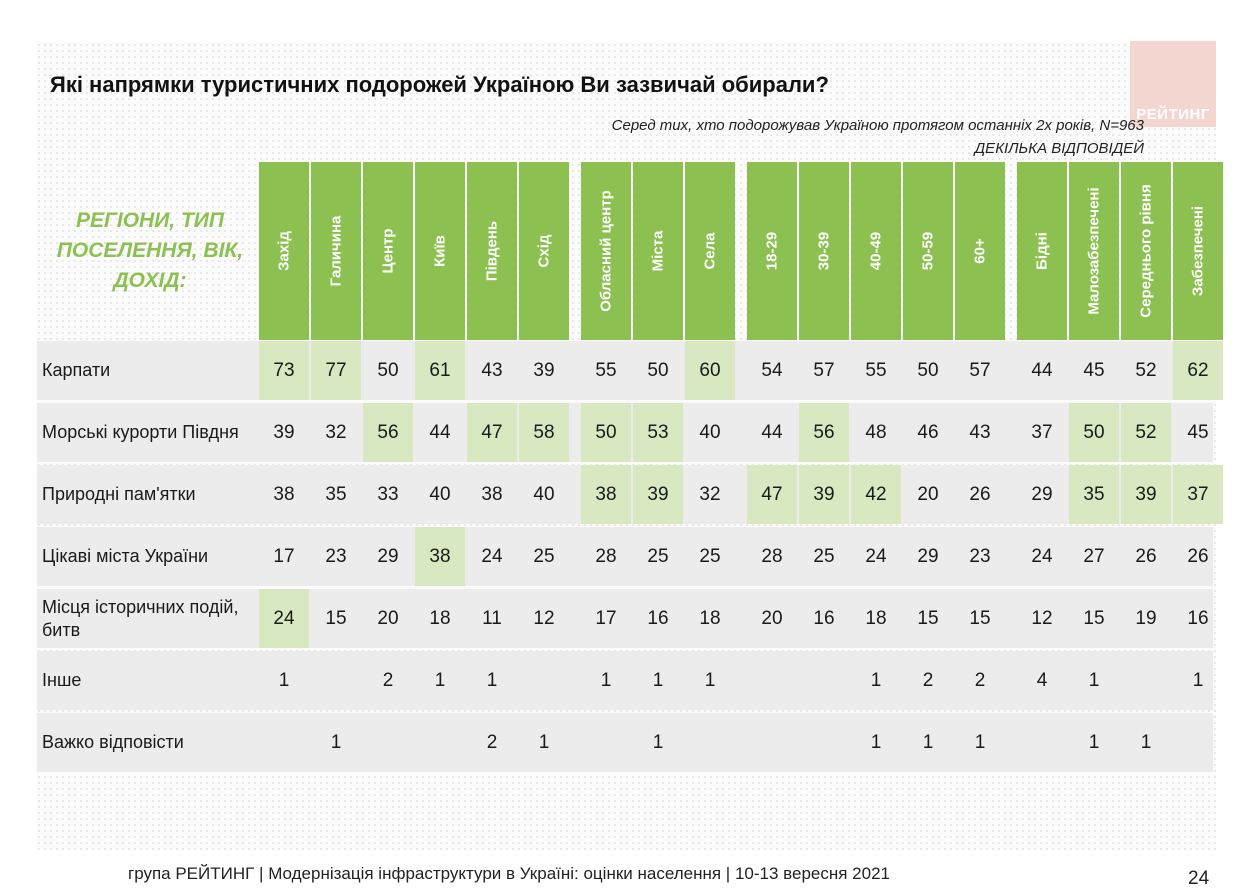 This screenshot has height=892, width=1250. I want to click on column-header: Галичина, so click(336, 251).